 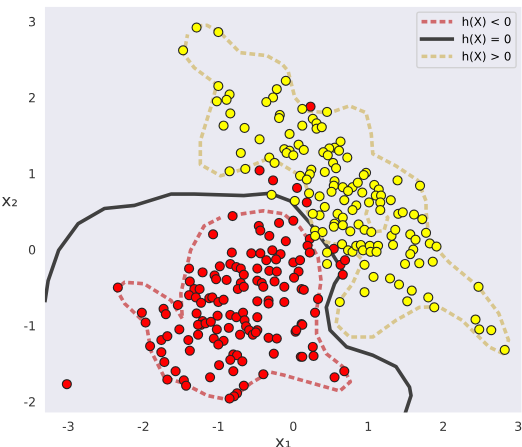 I want to click on y-axis-title: x₂, so click(x=9, y=201).